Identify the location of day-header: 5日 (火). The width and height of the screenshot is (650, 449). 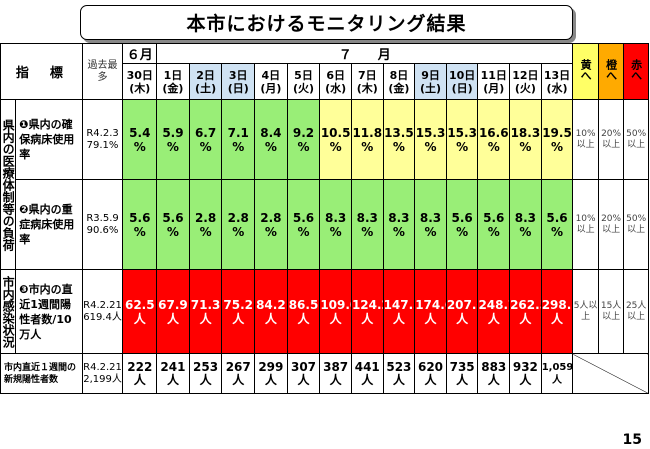
(303, 81).